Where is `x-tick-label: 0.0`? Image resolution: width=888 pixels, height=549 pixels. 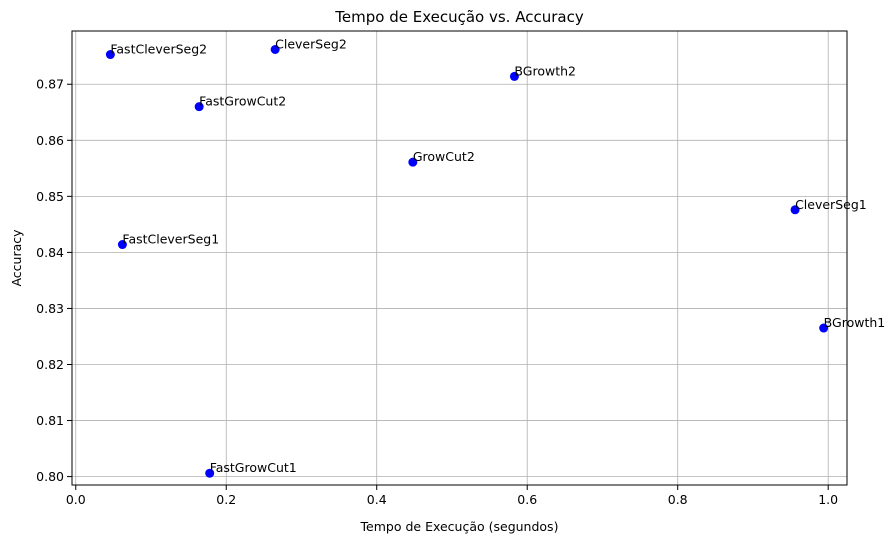
x-tick-label: 0.0 is located at coordinates (76, 499).